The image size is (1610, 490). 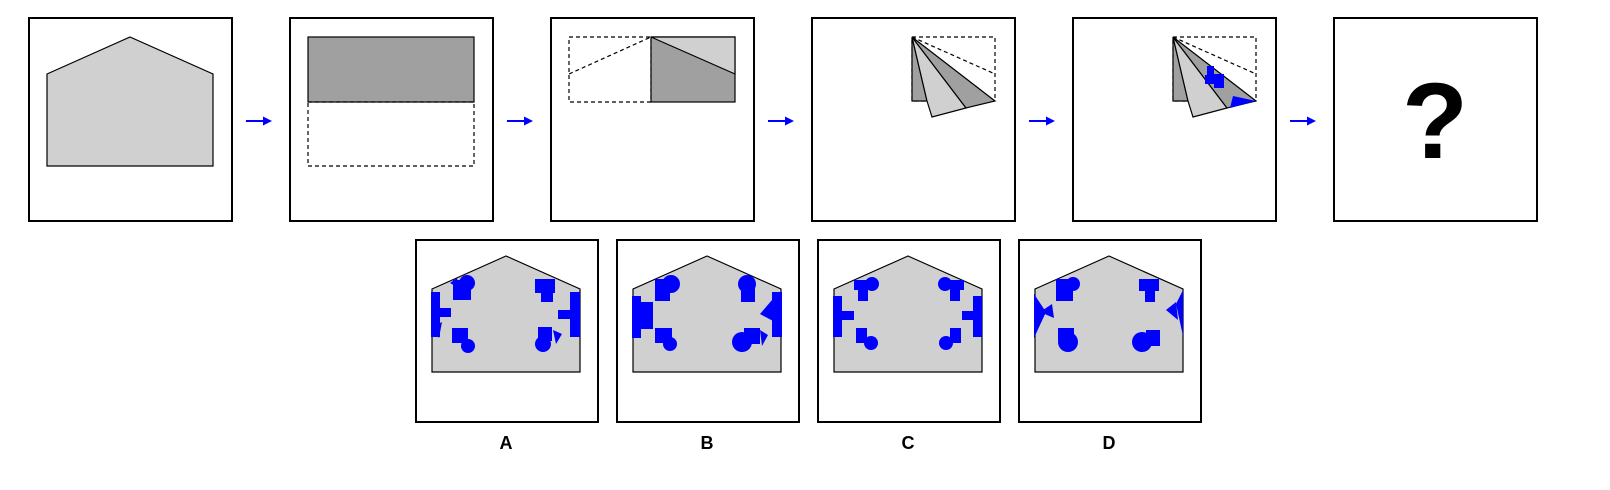 What do you see at coordinates (1174, 119) in the screenshot?
I see `step-5-panel` at bounding box center [1174, 119].